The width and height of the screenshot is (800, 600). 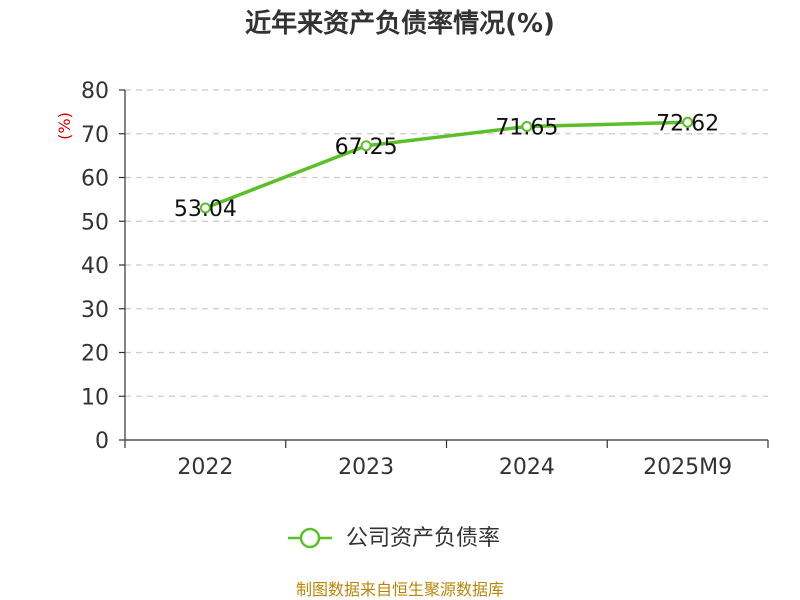 What do you see at coordinates (366, 467) in the screenshot?
I see `x-tick-label: 2023` at bounding box center [366, 467].